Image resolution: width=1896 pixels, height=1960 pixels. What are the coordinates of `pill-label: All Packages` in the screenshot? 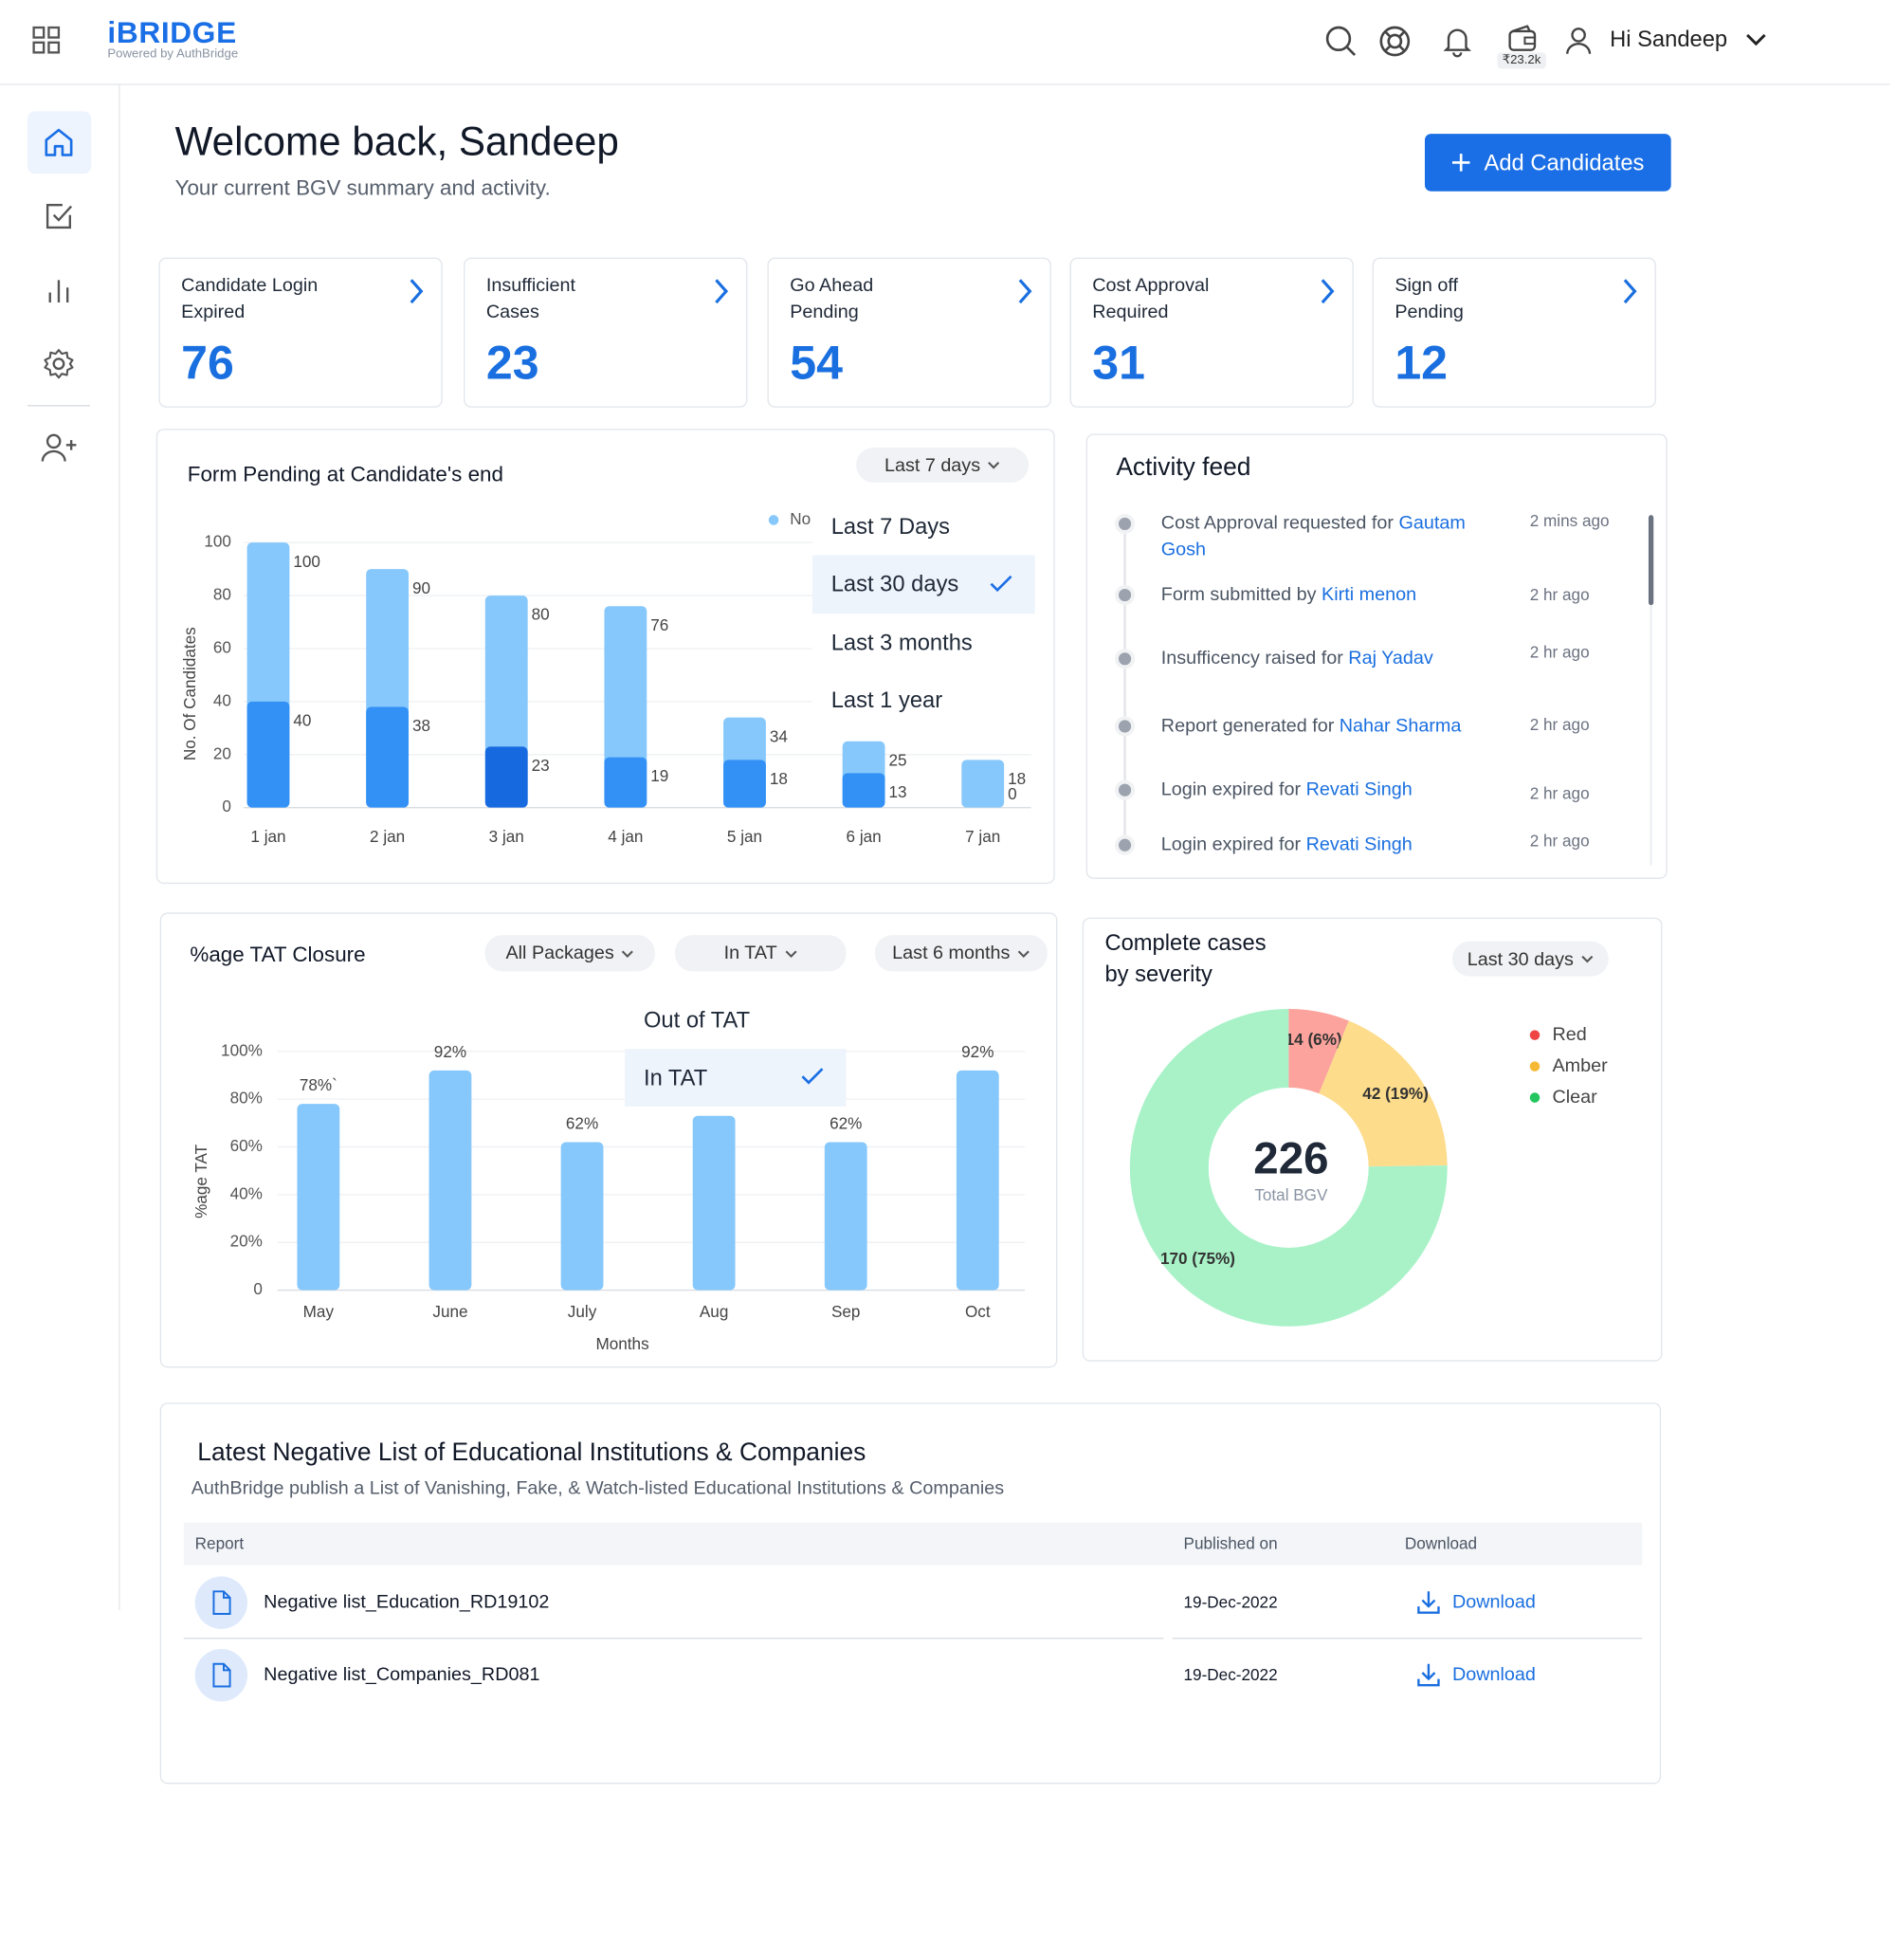 It's located at (559, 953).